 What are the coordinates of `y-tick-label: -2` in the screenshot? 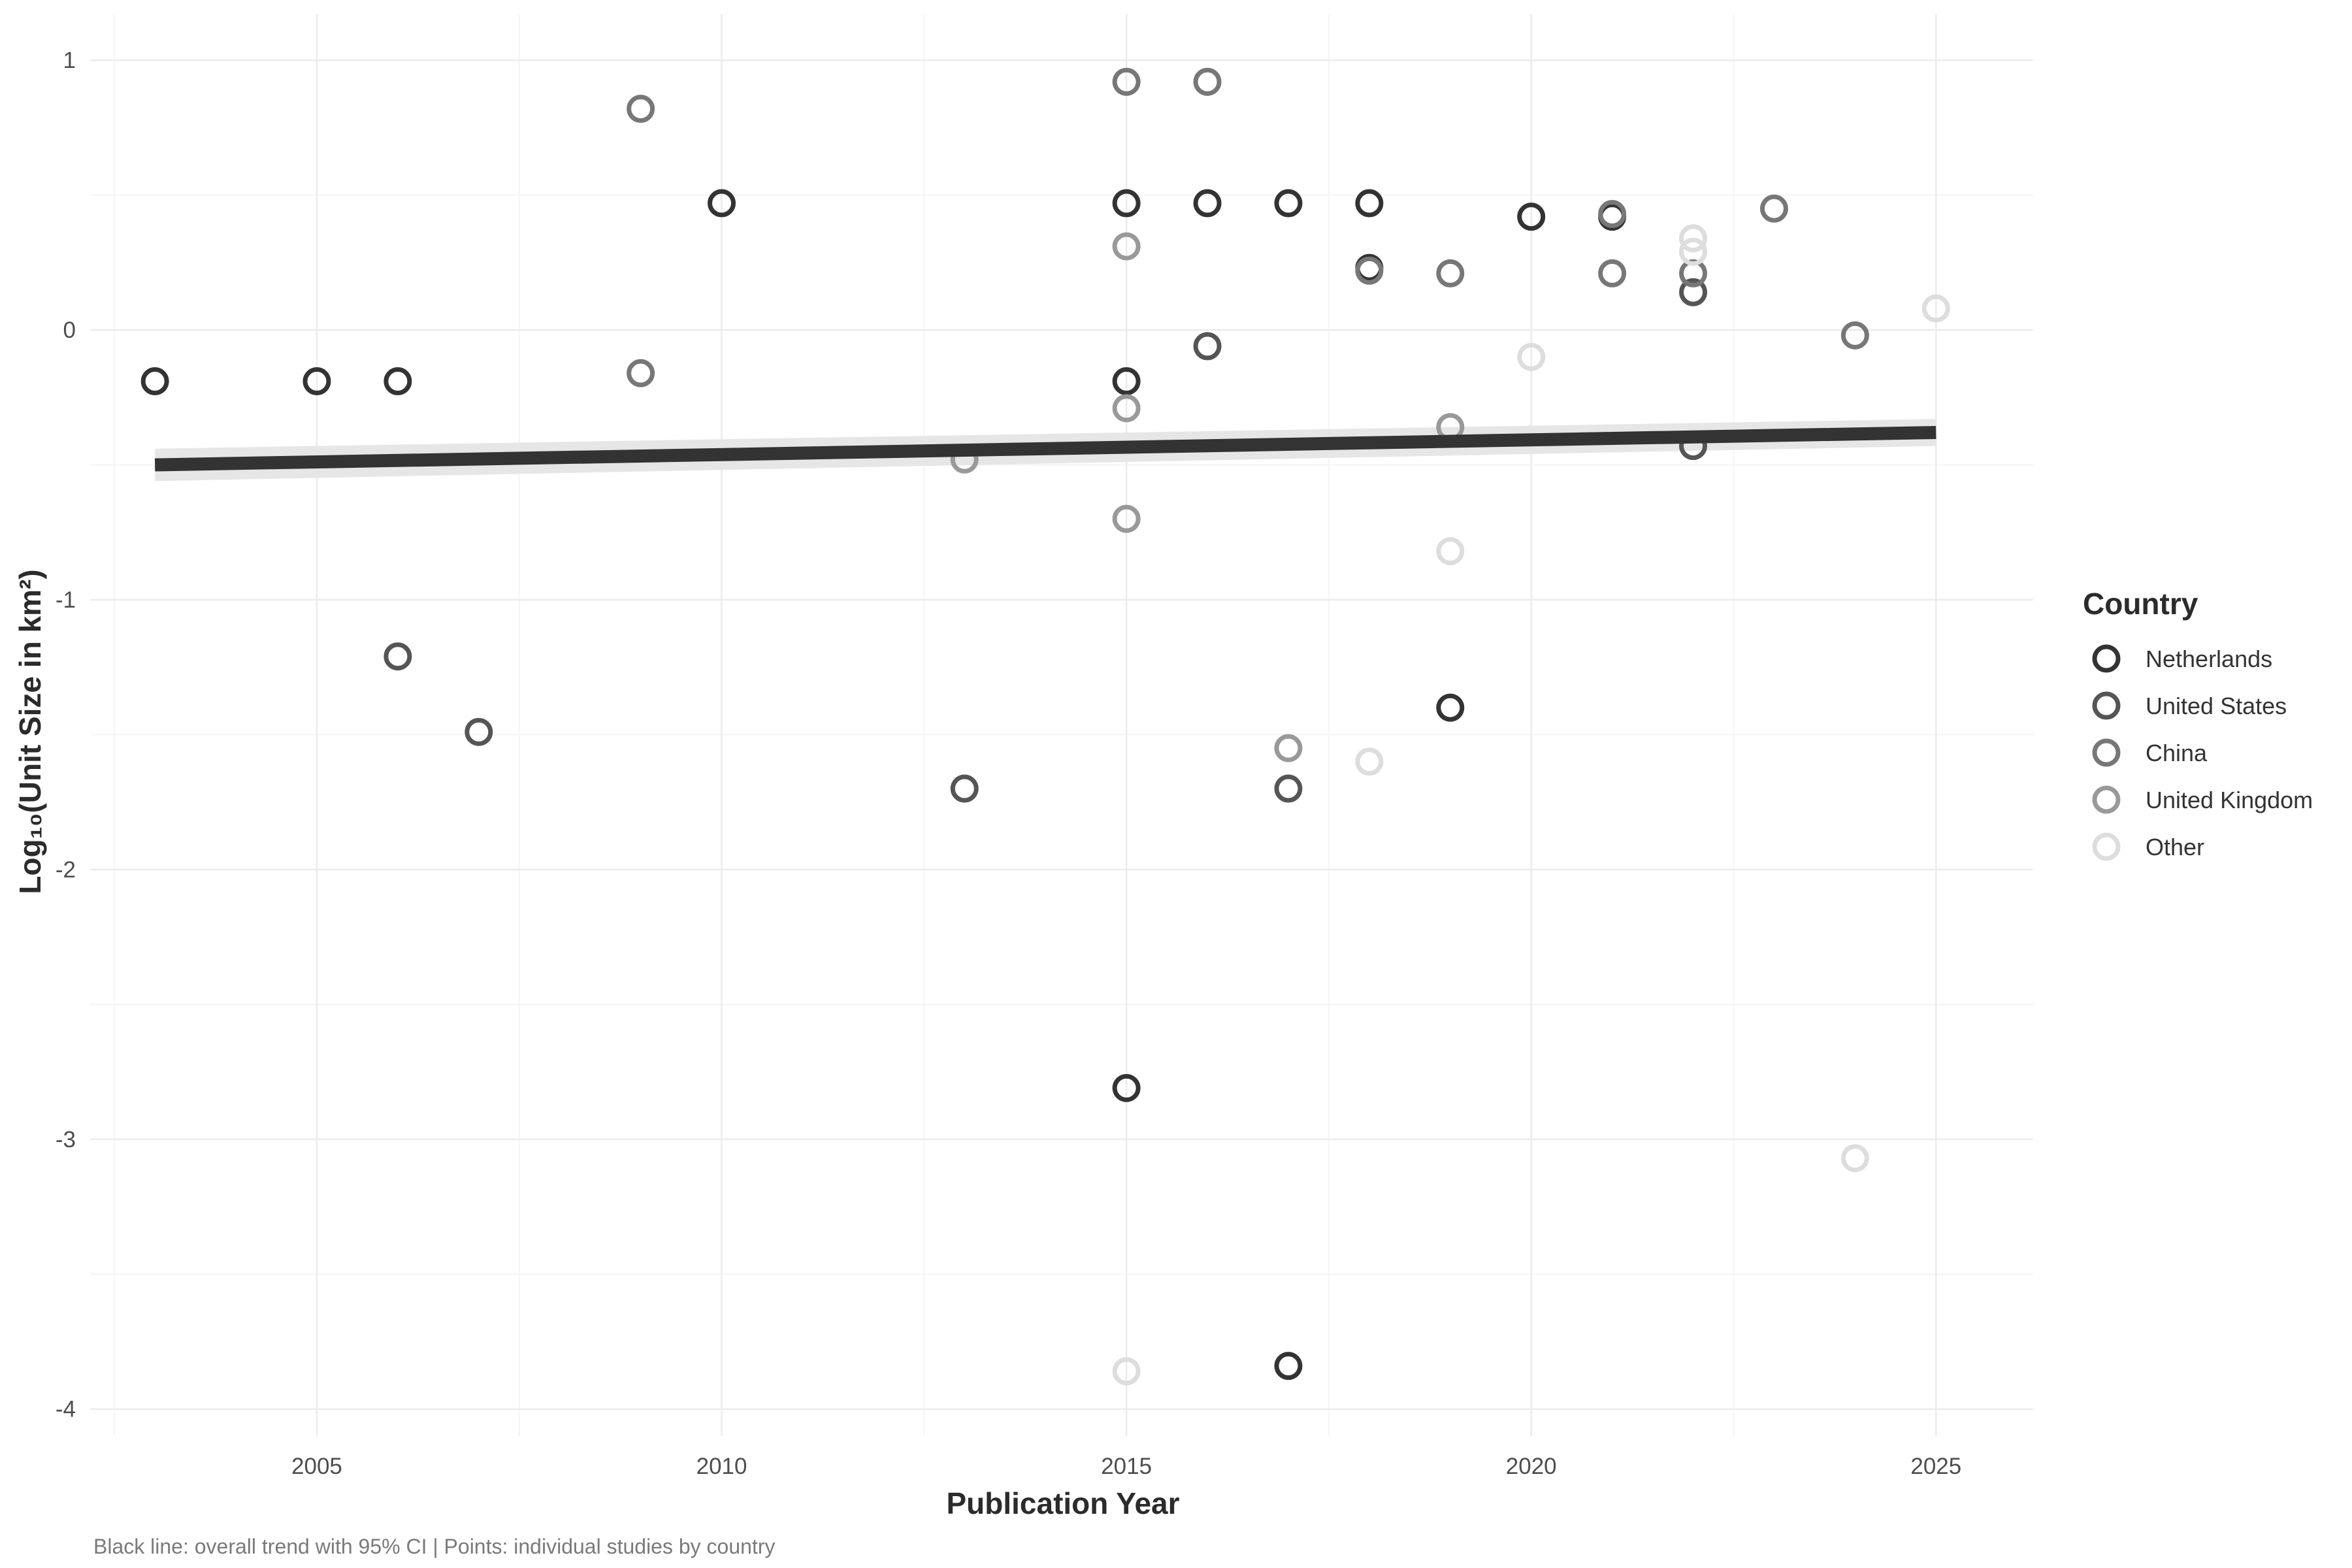 It's located at (66, 870).